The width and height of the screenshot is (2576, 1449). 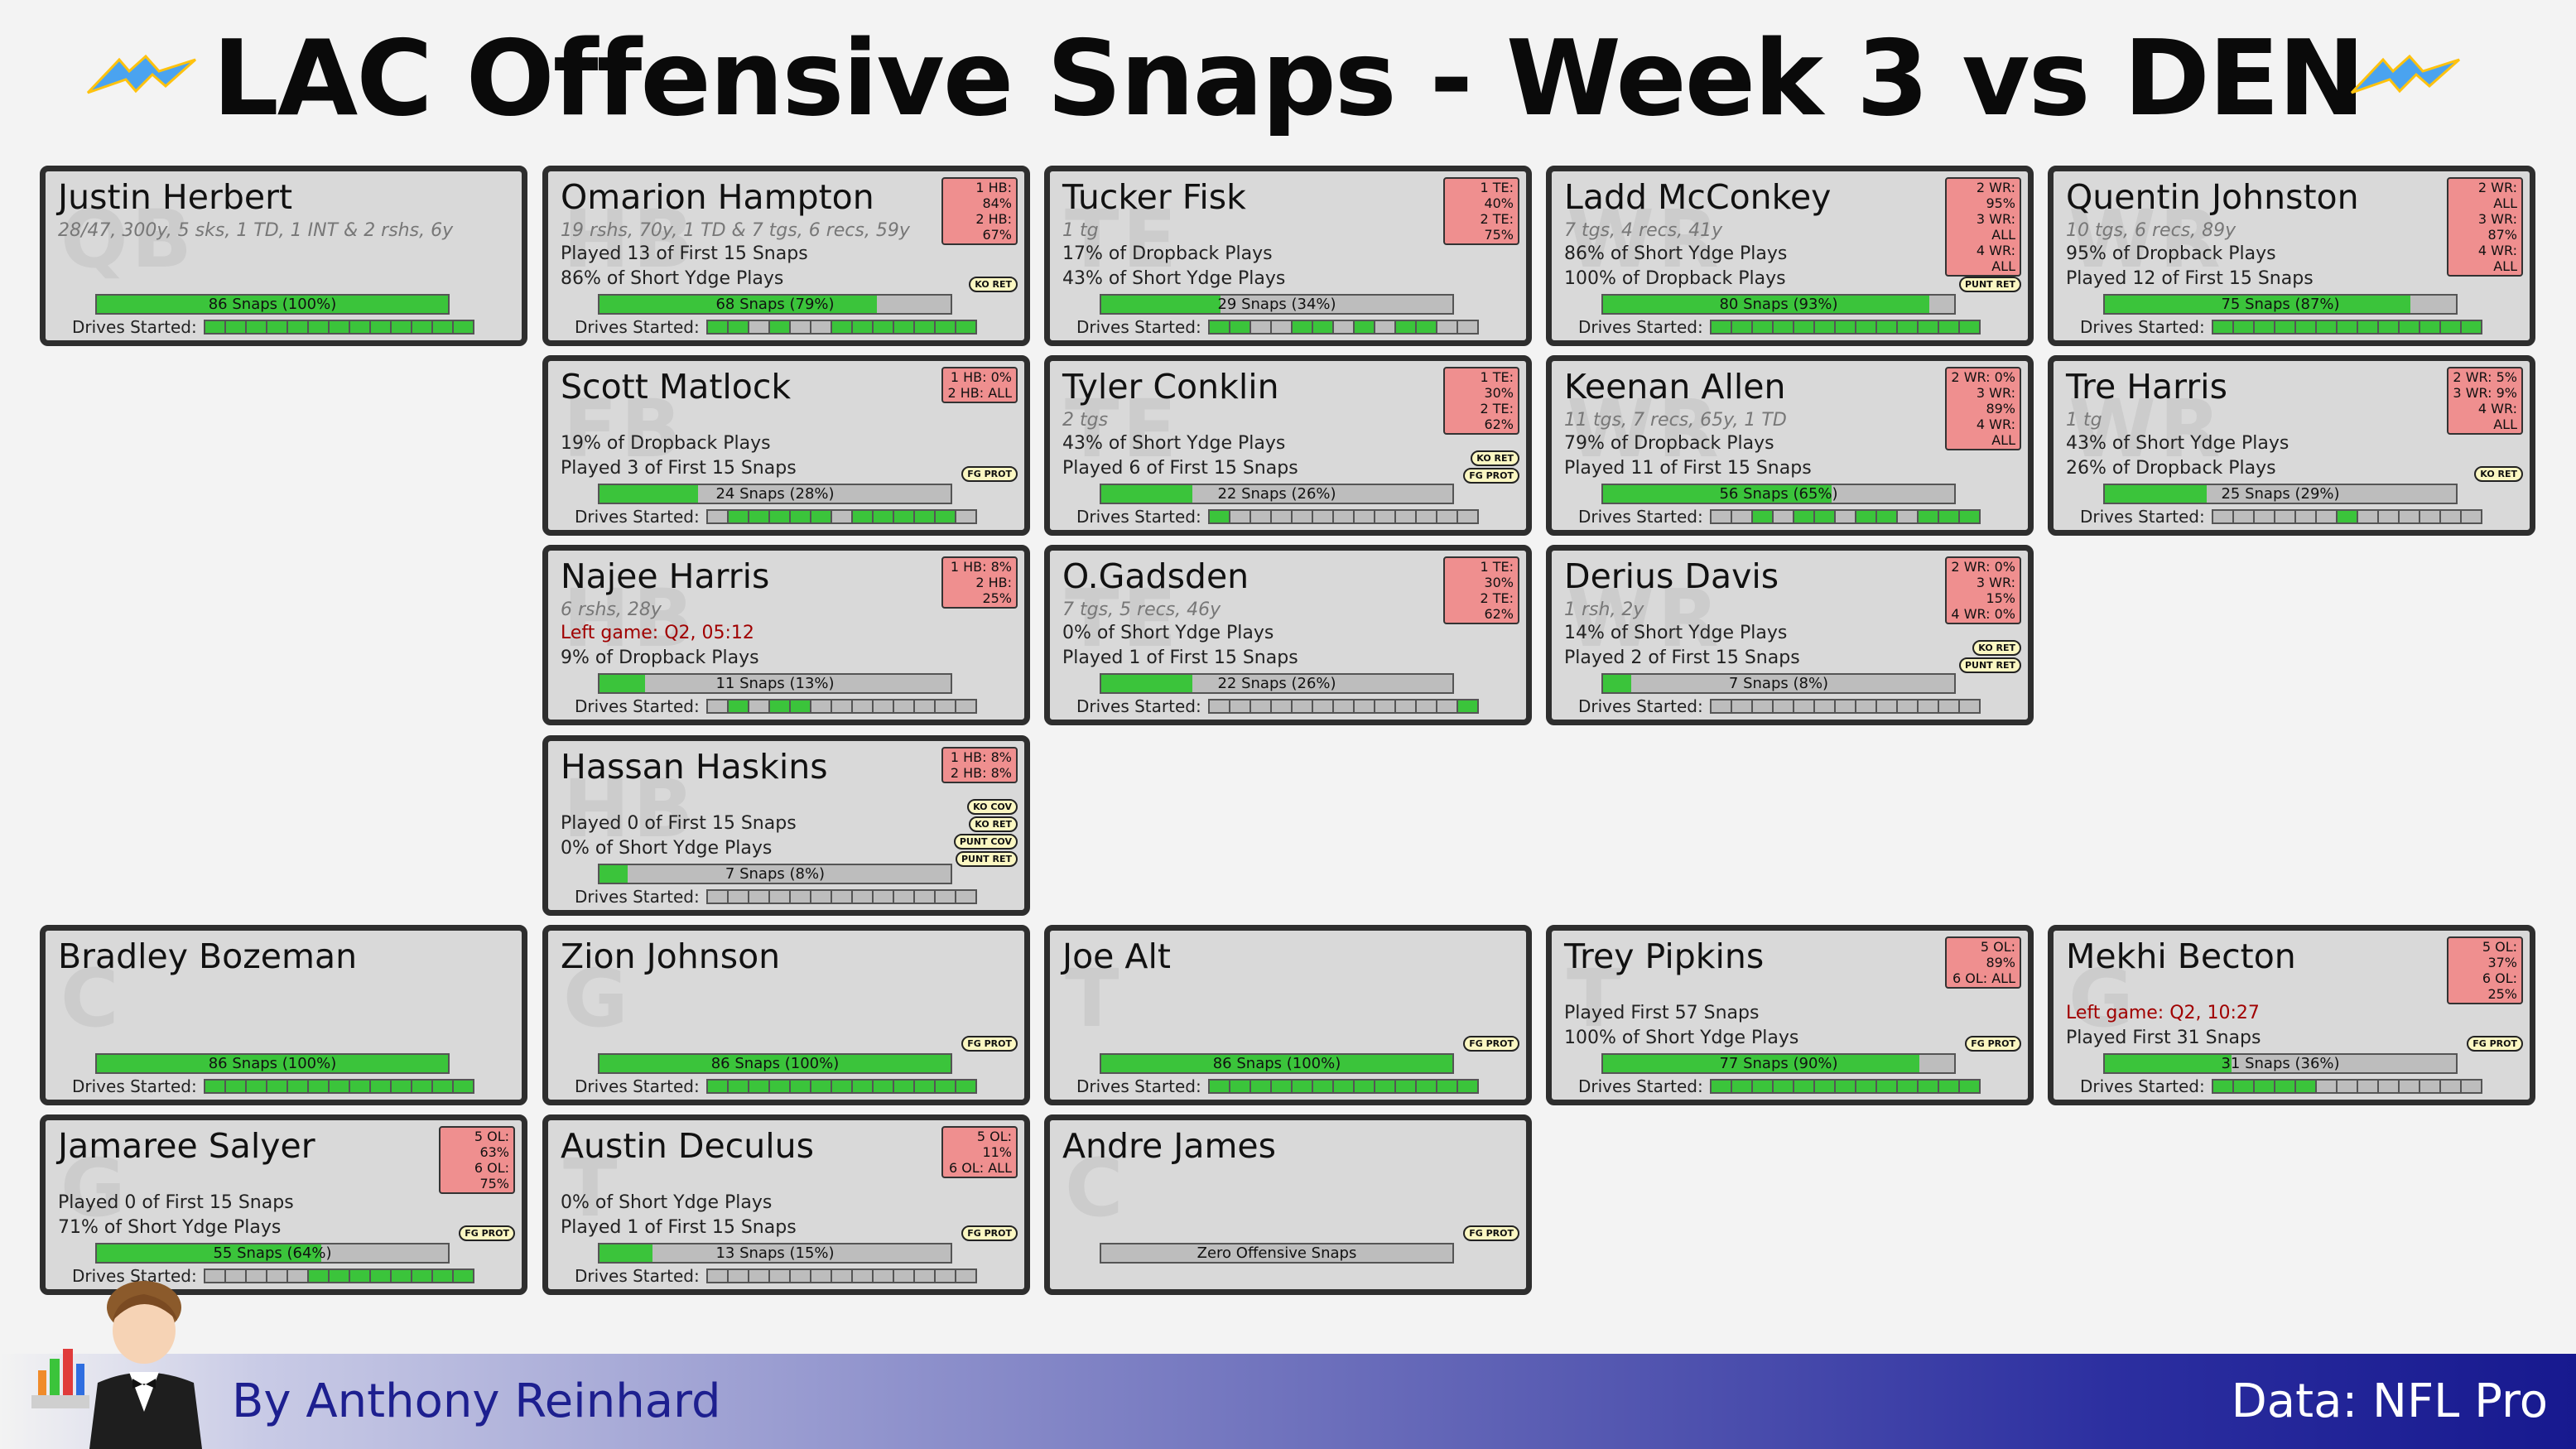 I want to click on player-name: Mekhi Becton, so click(x=2181, y=956).